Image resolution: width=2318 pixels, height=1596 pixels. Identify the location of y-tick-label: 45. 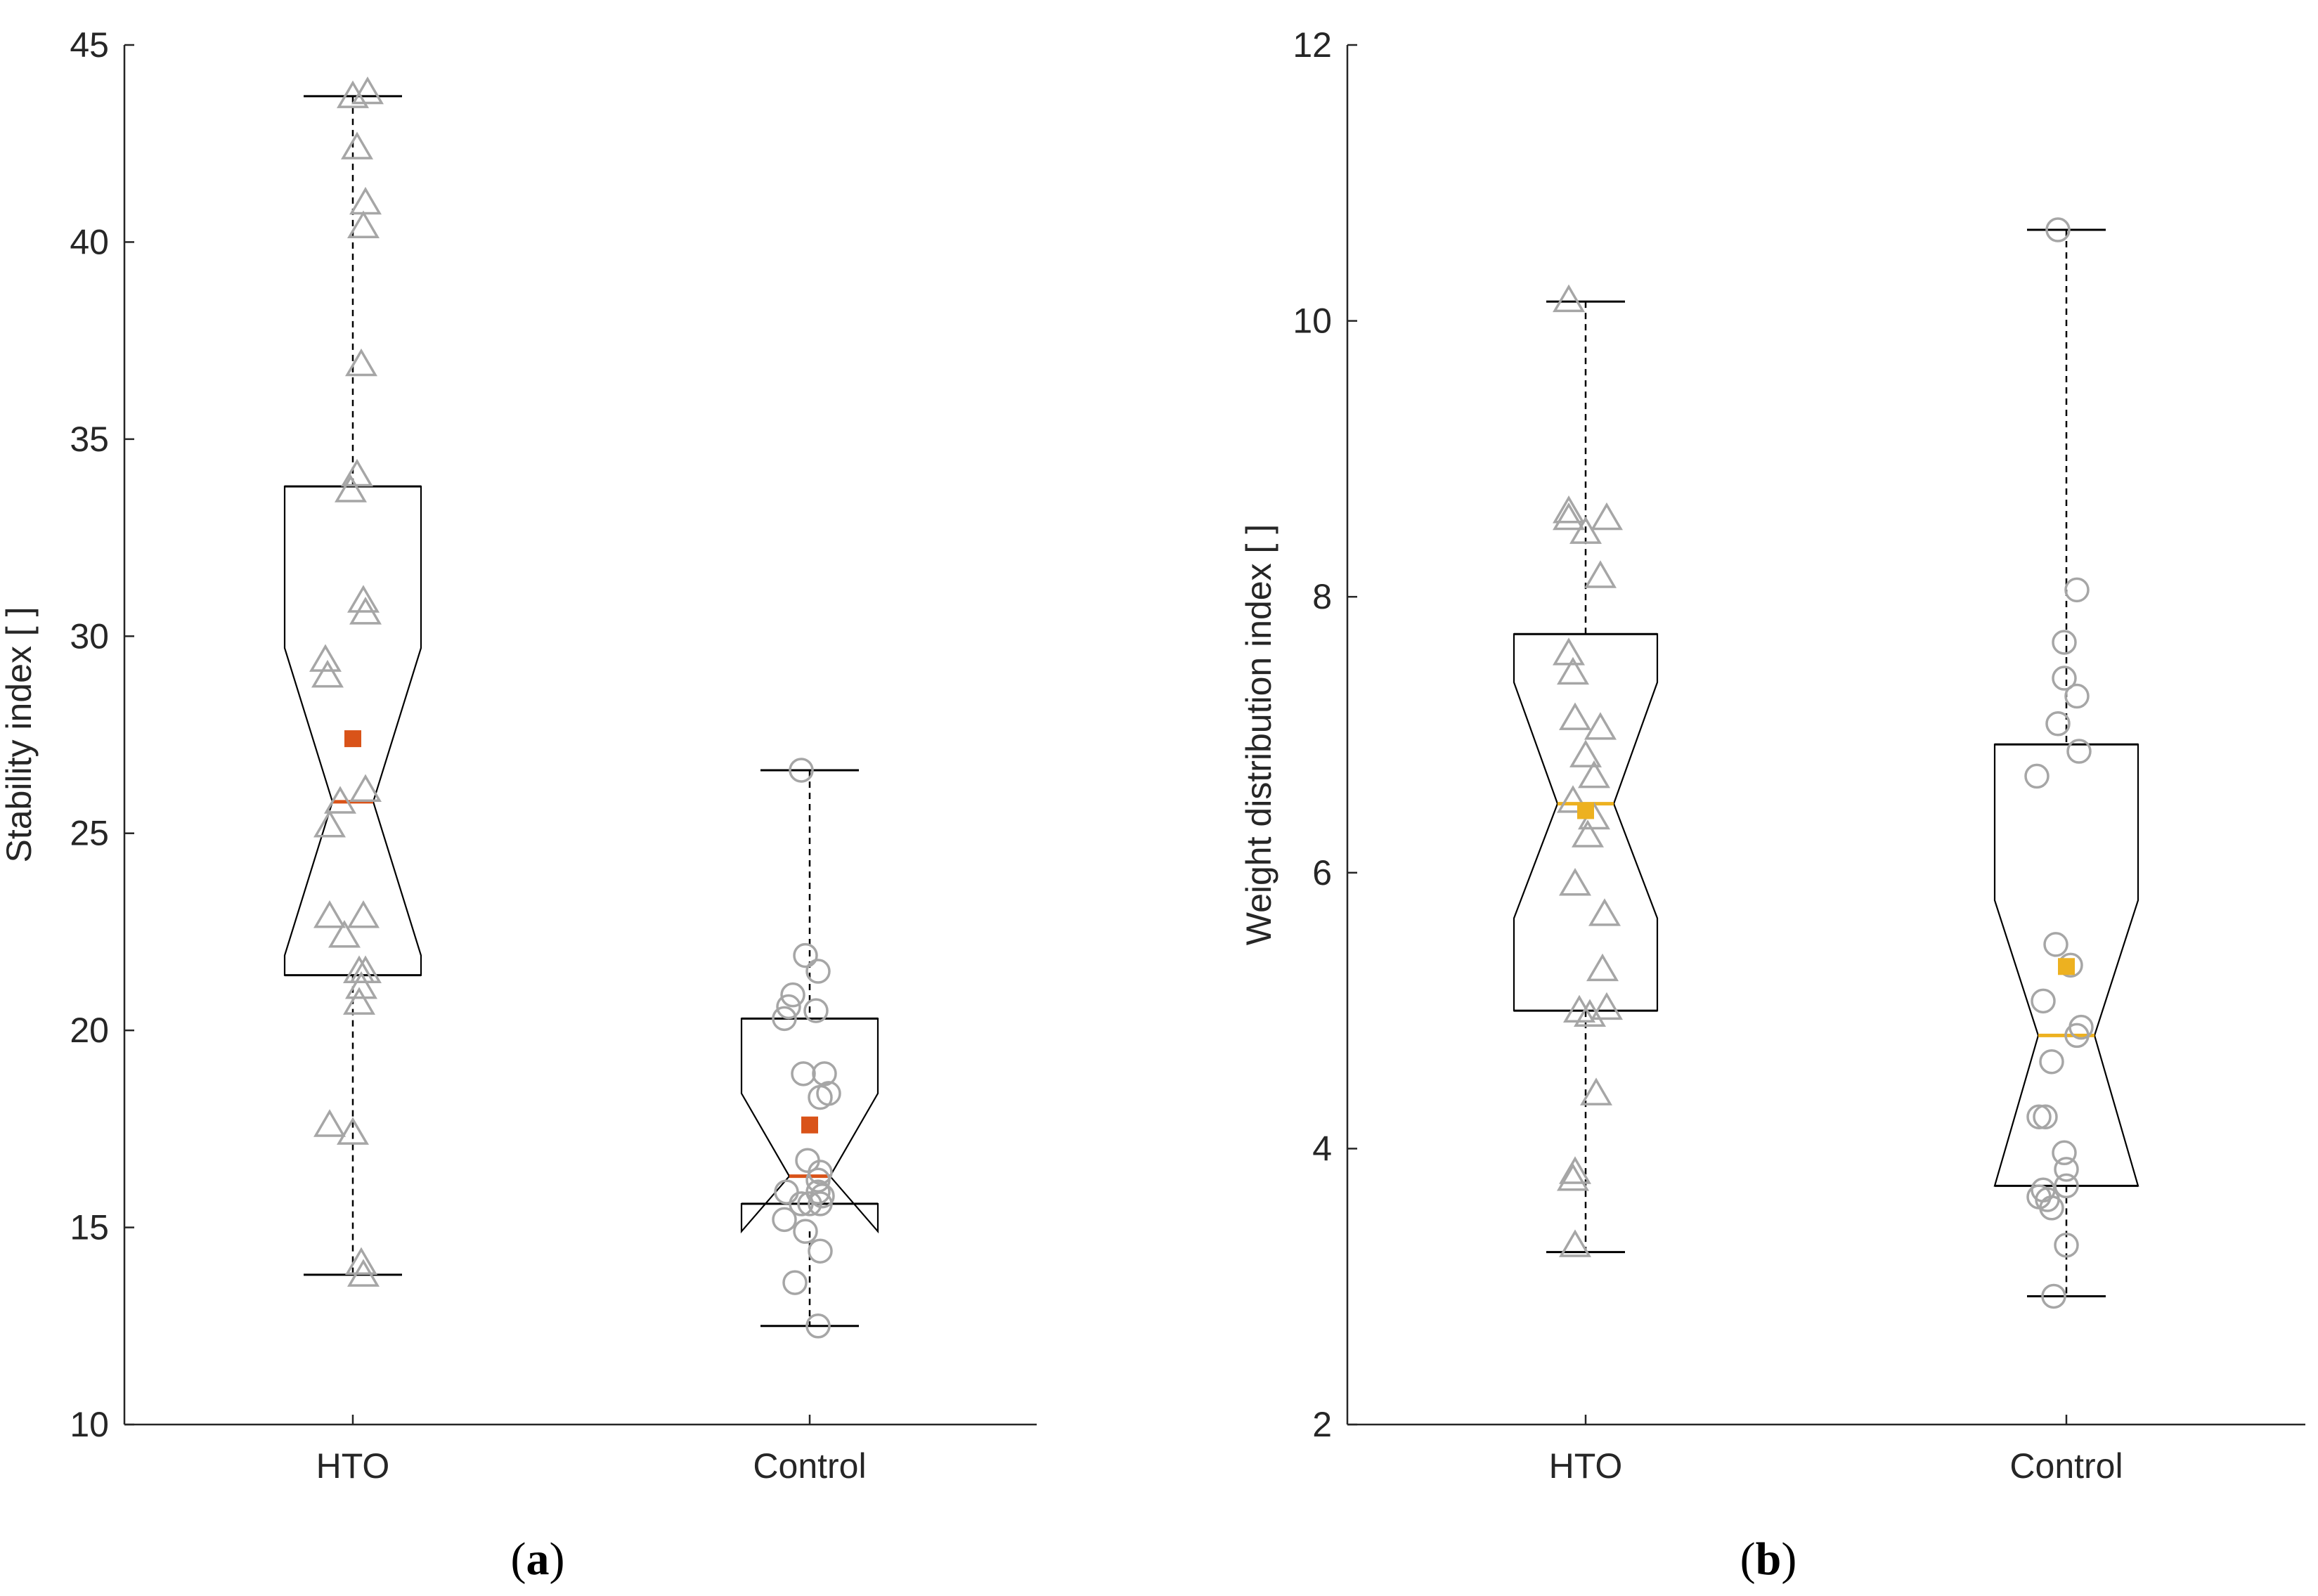
(89, 45).